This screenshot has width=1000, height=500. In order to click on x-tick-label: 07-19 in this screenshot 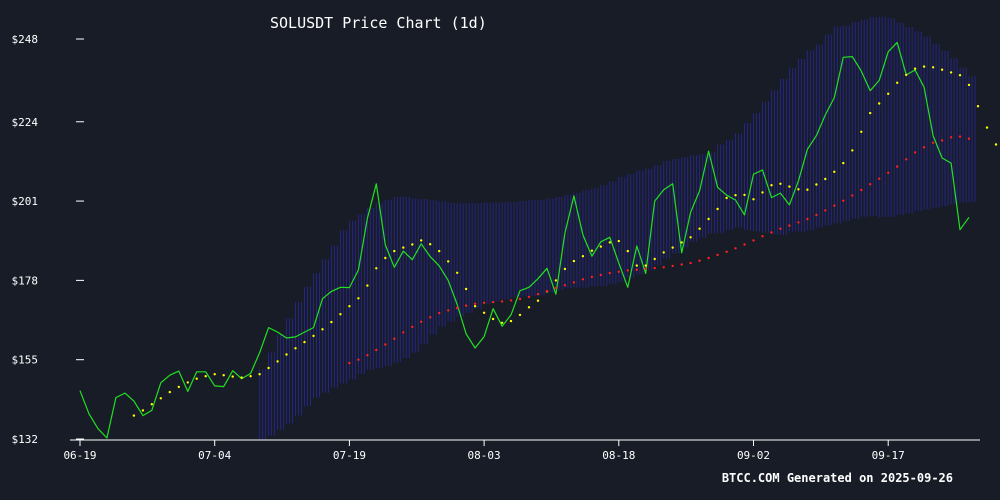, I will do `click(349, 455)`.